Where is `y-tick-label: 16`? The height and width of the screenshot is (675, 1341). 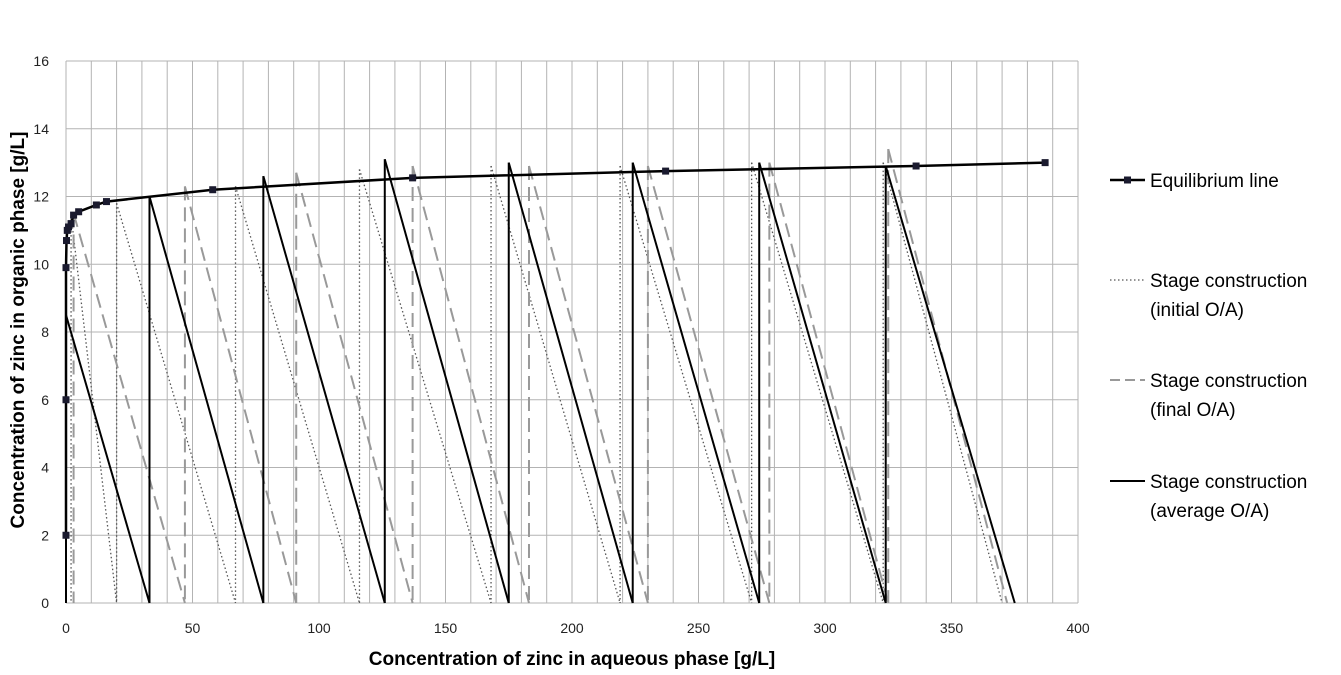
y-tick-label: 16 is located at coordinates (41, 61).